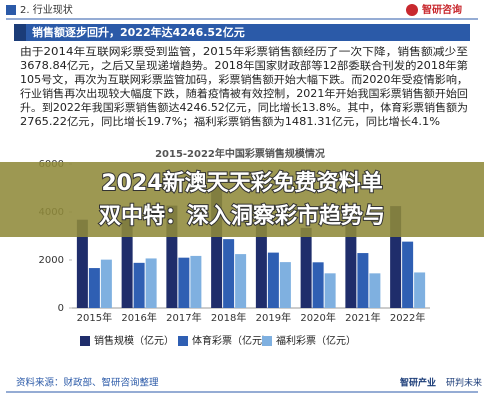 The height and width of the screenshot is (400, 484). What do you see at coordinates (20, 32) in the screenshot?
I see `banner-tab` at bounding box center [20, 32].